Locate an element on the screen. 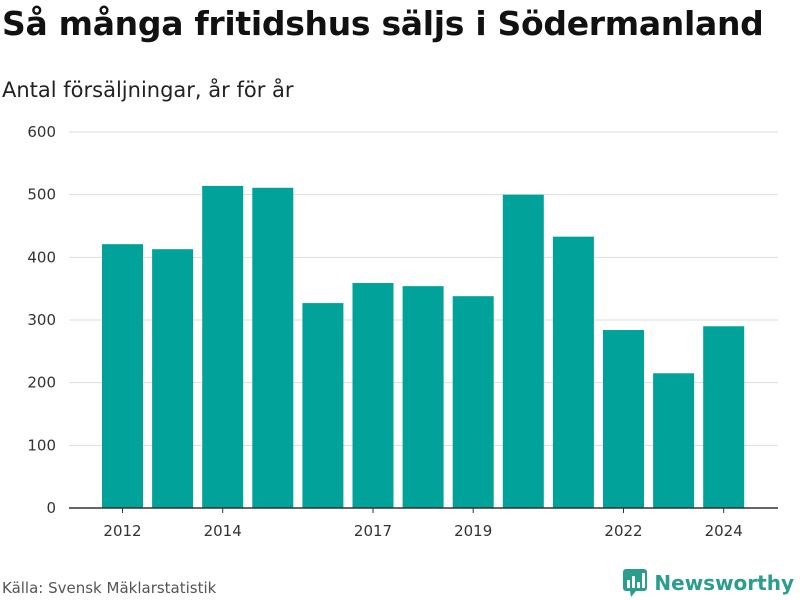 Image resolution: width=800 pixels, height=600 pixels. x-tick-label: 2012 is located at coordinates (122, 531).